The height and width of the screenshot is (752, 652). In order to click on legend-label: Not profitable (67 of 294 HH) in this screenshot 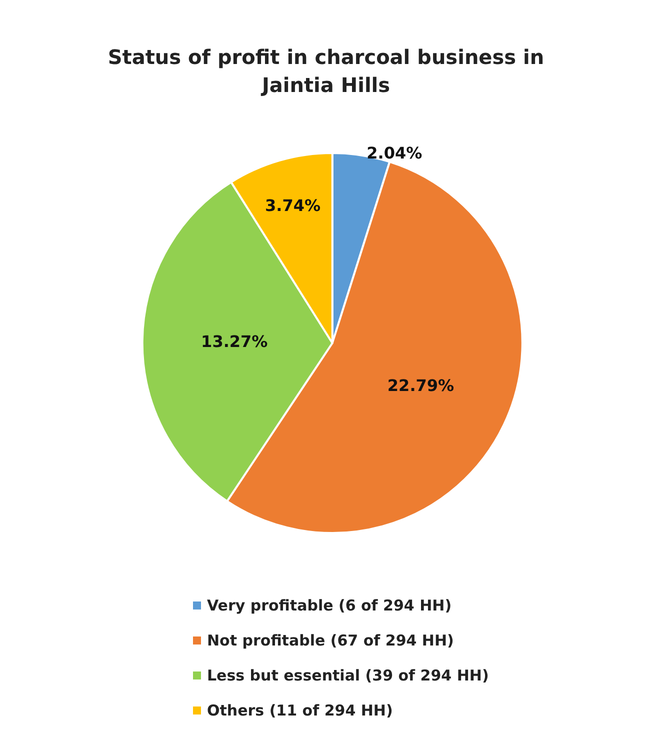, I will do `click(330, 641)`.